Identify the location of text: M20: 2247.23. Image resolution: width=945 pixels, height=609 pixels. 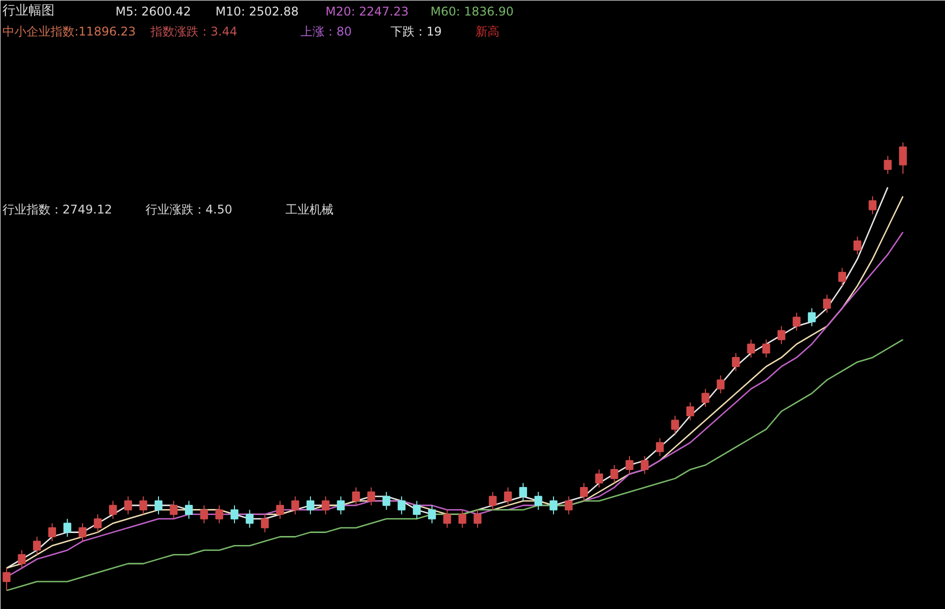
(367, 11).